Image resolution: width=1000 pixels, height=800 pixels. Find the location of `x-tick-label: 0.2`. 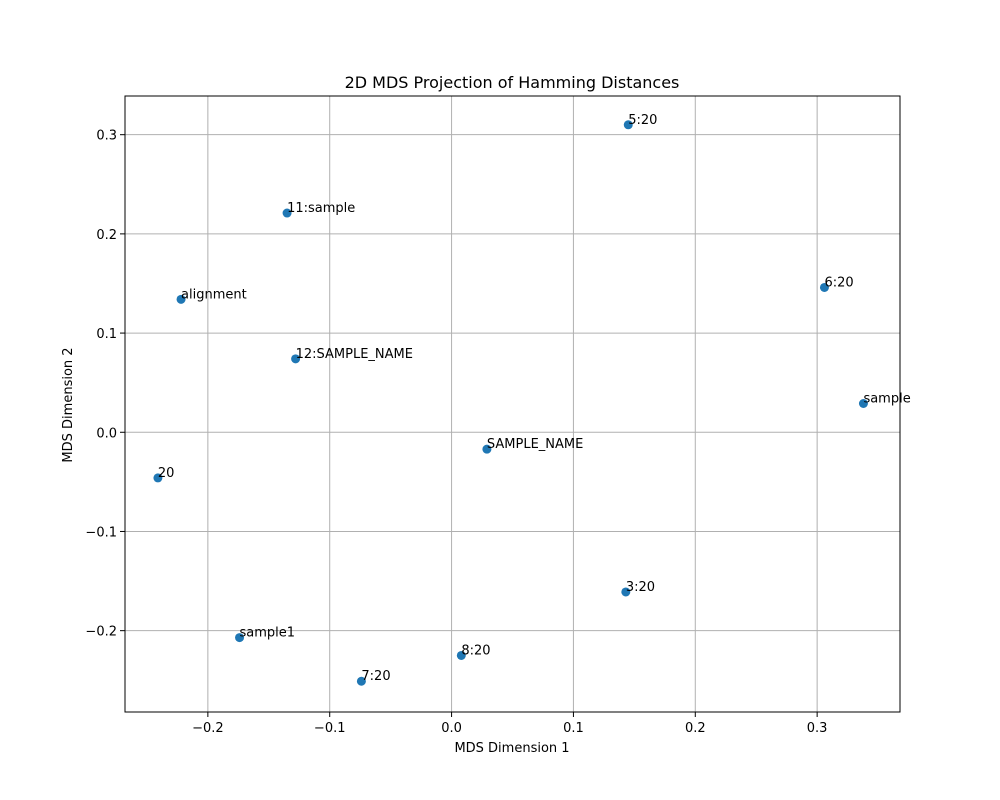

x-tick-label: 0.2 is located at coordinates (695, 728).